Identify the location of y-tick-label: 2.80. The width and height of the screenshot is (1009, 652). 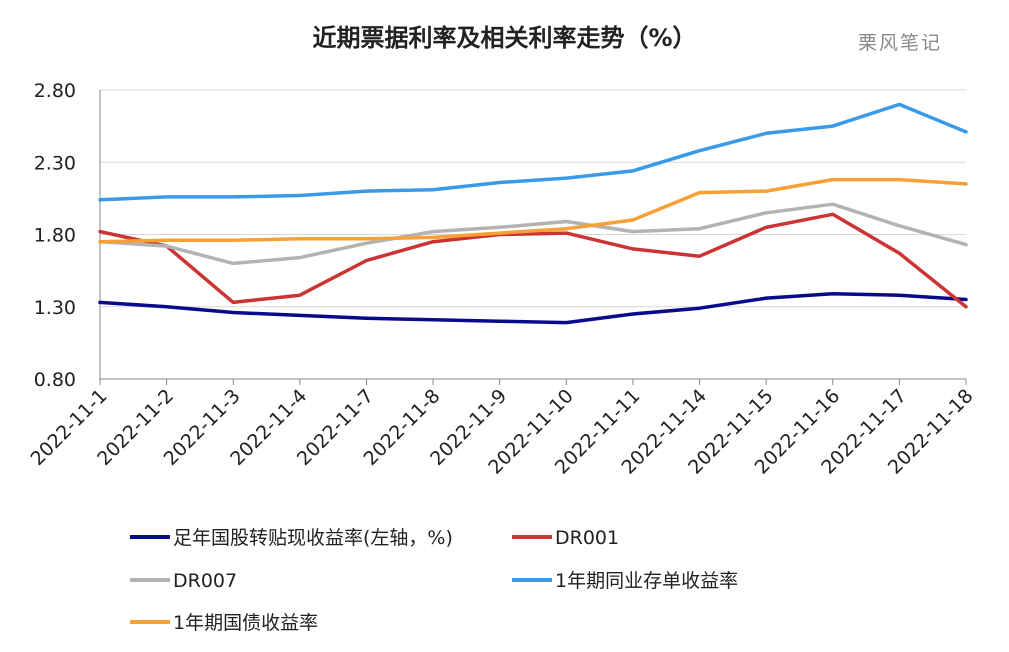
(55, 91).